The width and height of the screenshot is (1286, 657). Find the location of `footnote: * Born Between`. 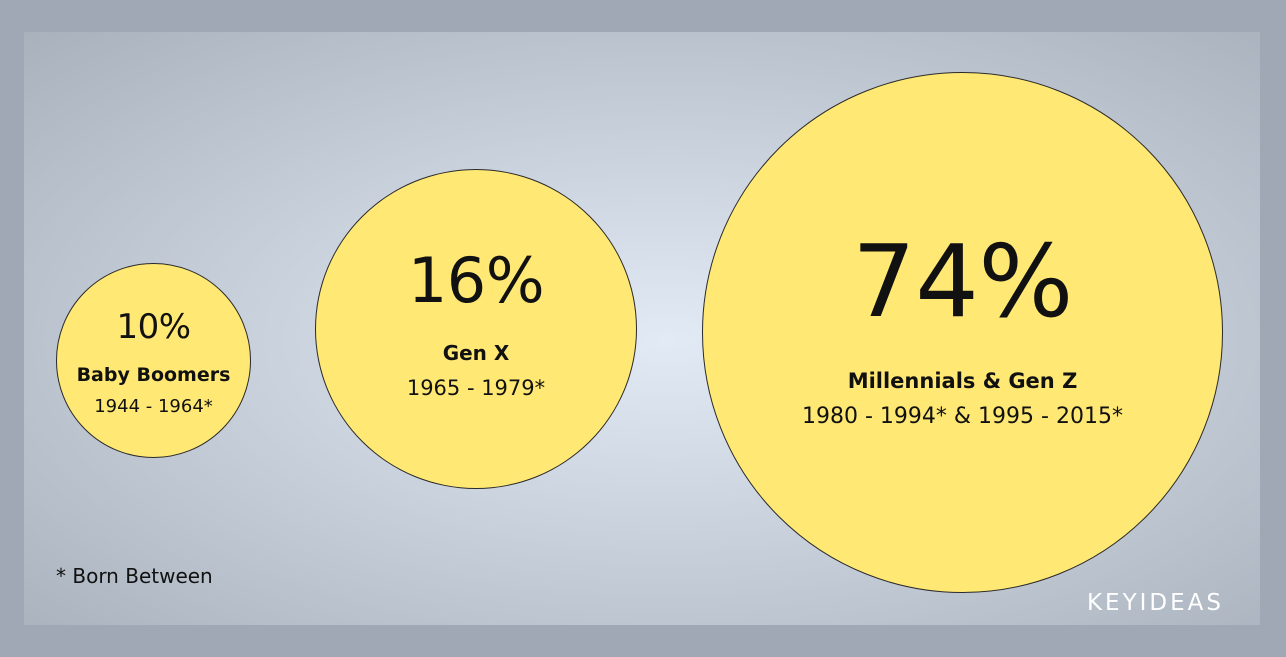

footnote: * Born Between is located at coordinates (134, 576).